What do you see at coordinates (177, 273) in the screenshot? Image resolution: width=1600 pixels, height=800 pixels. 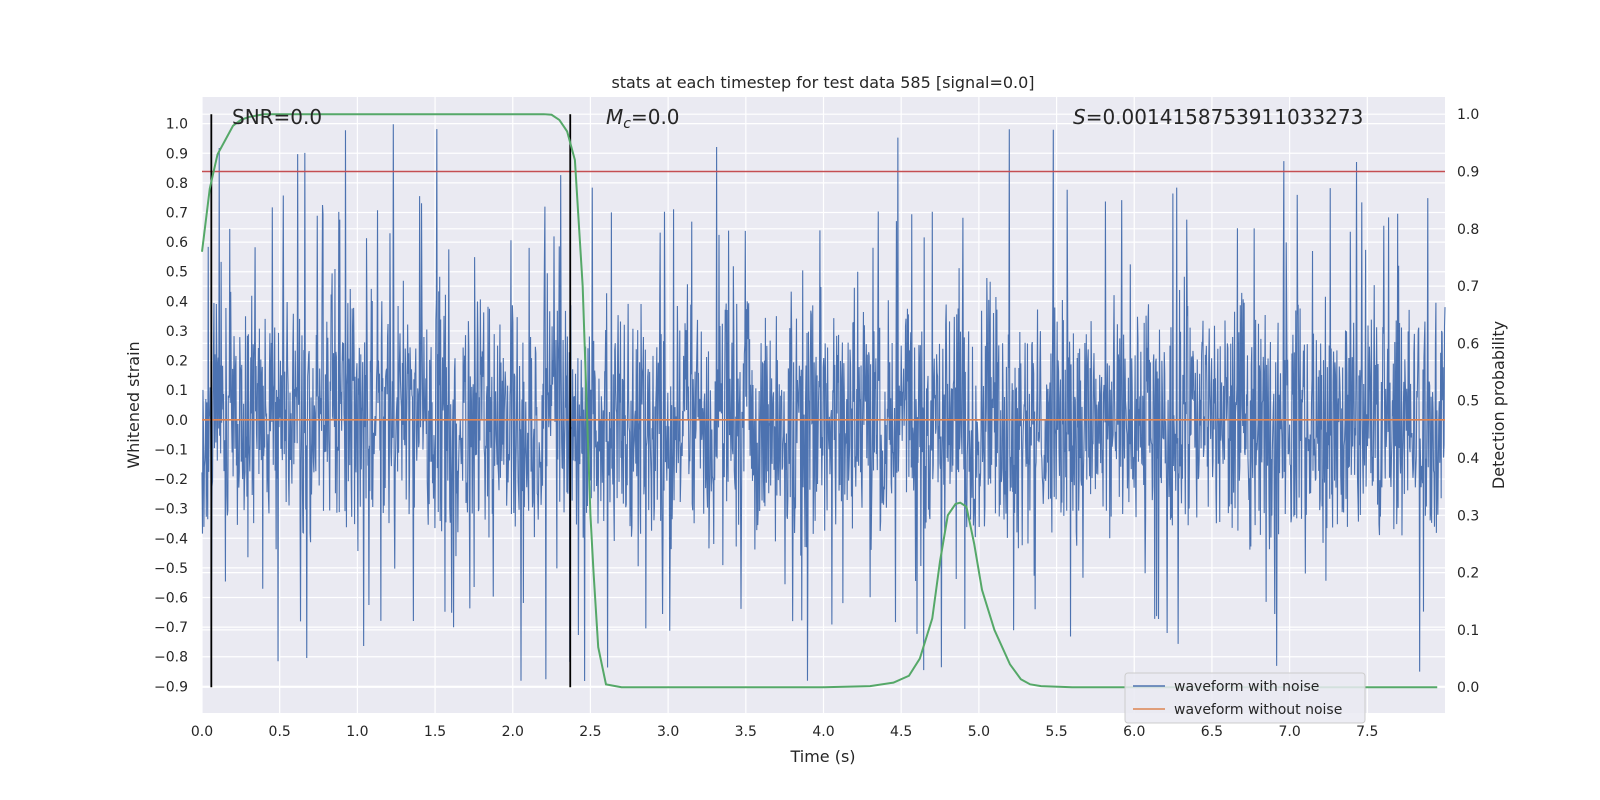 I see `y-left-tick-label: 0.5` at bounding box center [177, 273].